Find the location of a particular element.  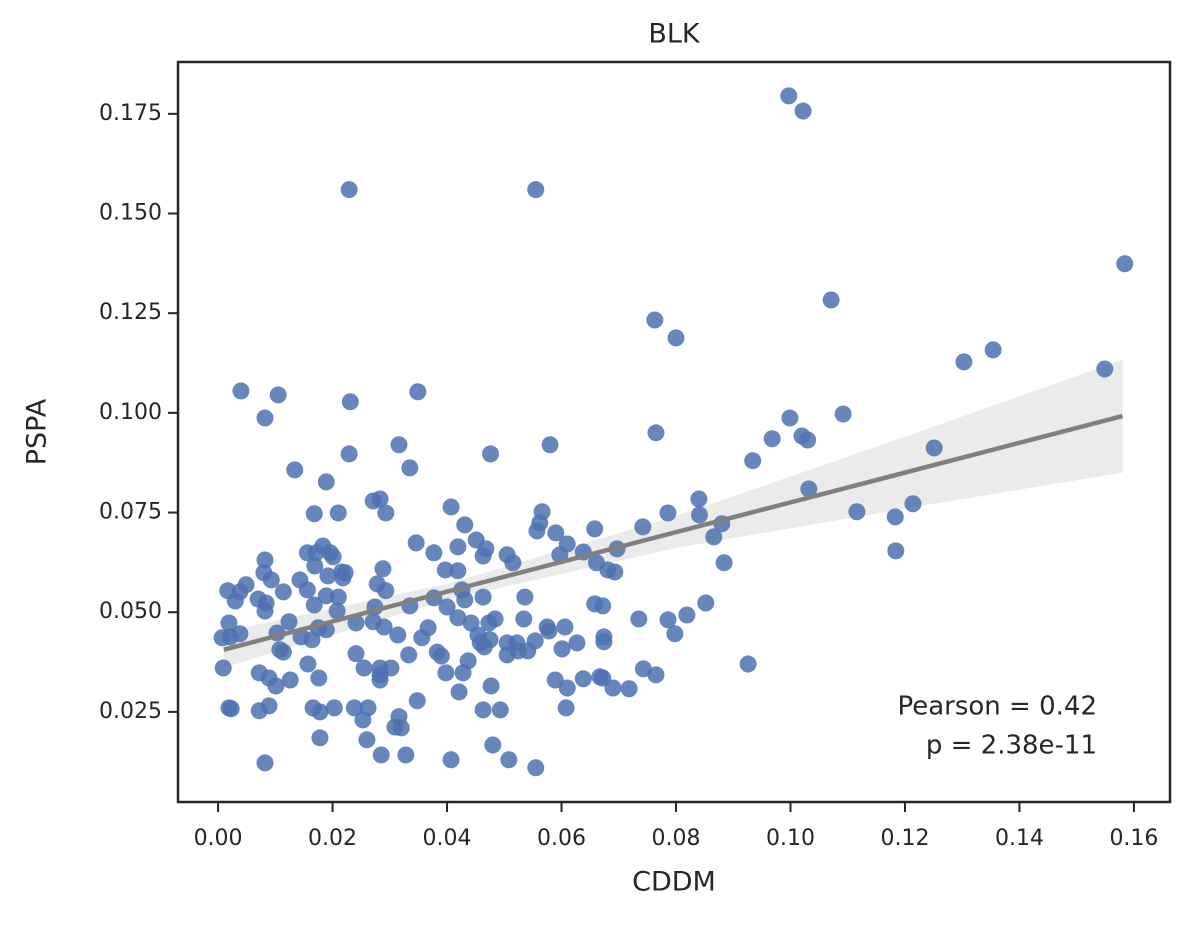

x-tick-label: 0.08 is located at coordinates (676, 838).